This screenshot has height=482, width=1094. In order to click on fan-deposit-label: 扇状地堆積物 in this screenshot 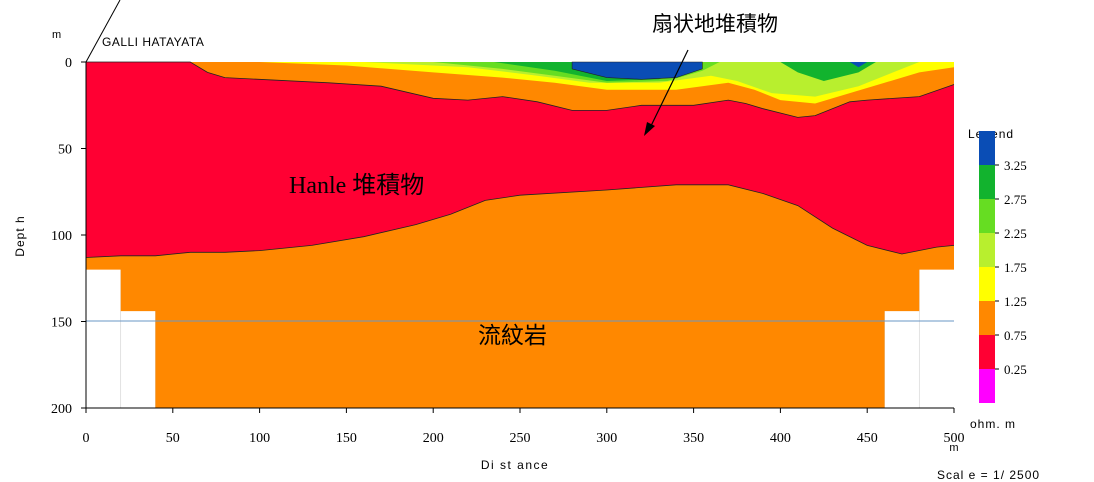, I will do `click(715, 24)`.